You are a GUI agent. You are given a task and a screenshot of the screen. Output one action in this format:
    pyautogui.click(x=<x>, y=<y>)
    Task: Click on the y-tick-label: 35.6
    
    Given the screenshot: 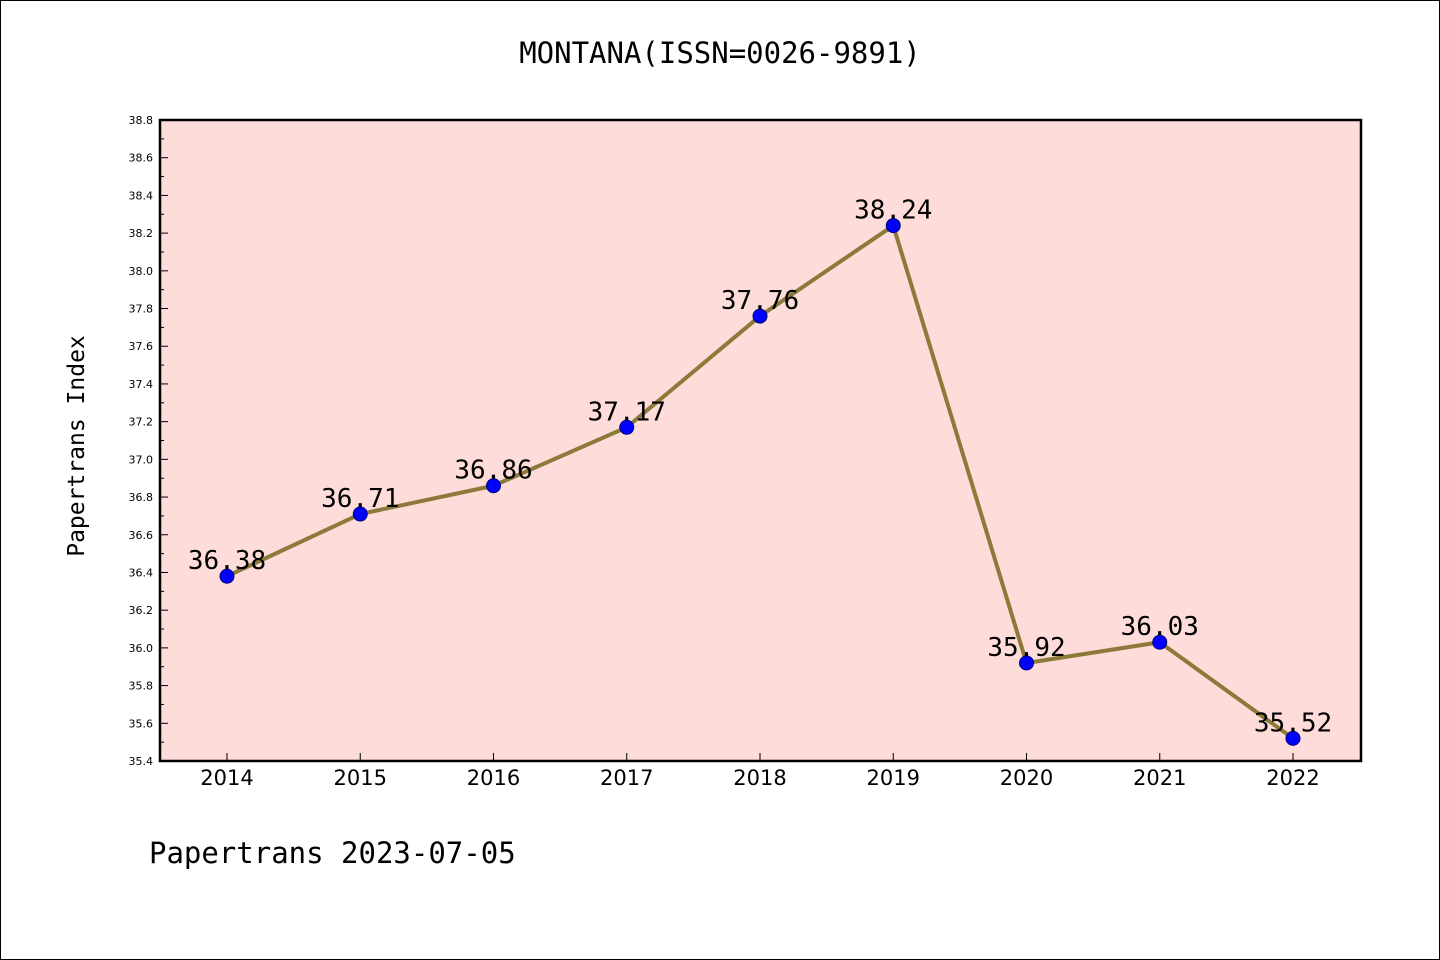 What is the action you would take?
    pyautogui.click(x=141, y=723)
    